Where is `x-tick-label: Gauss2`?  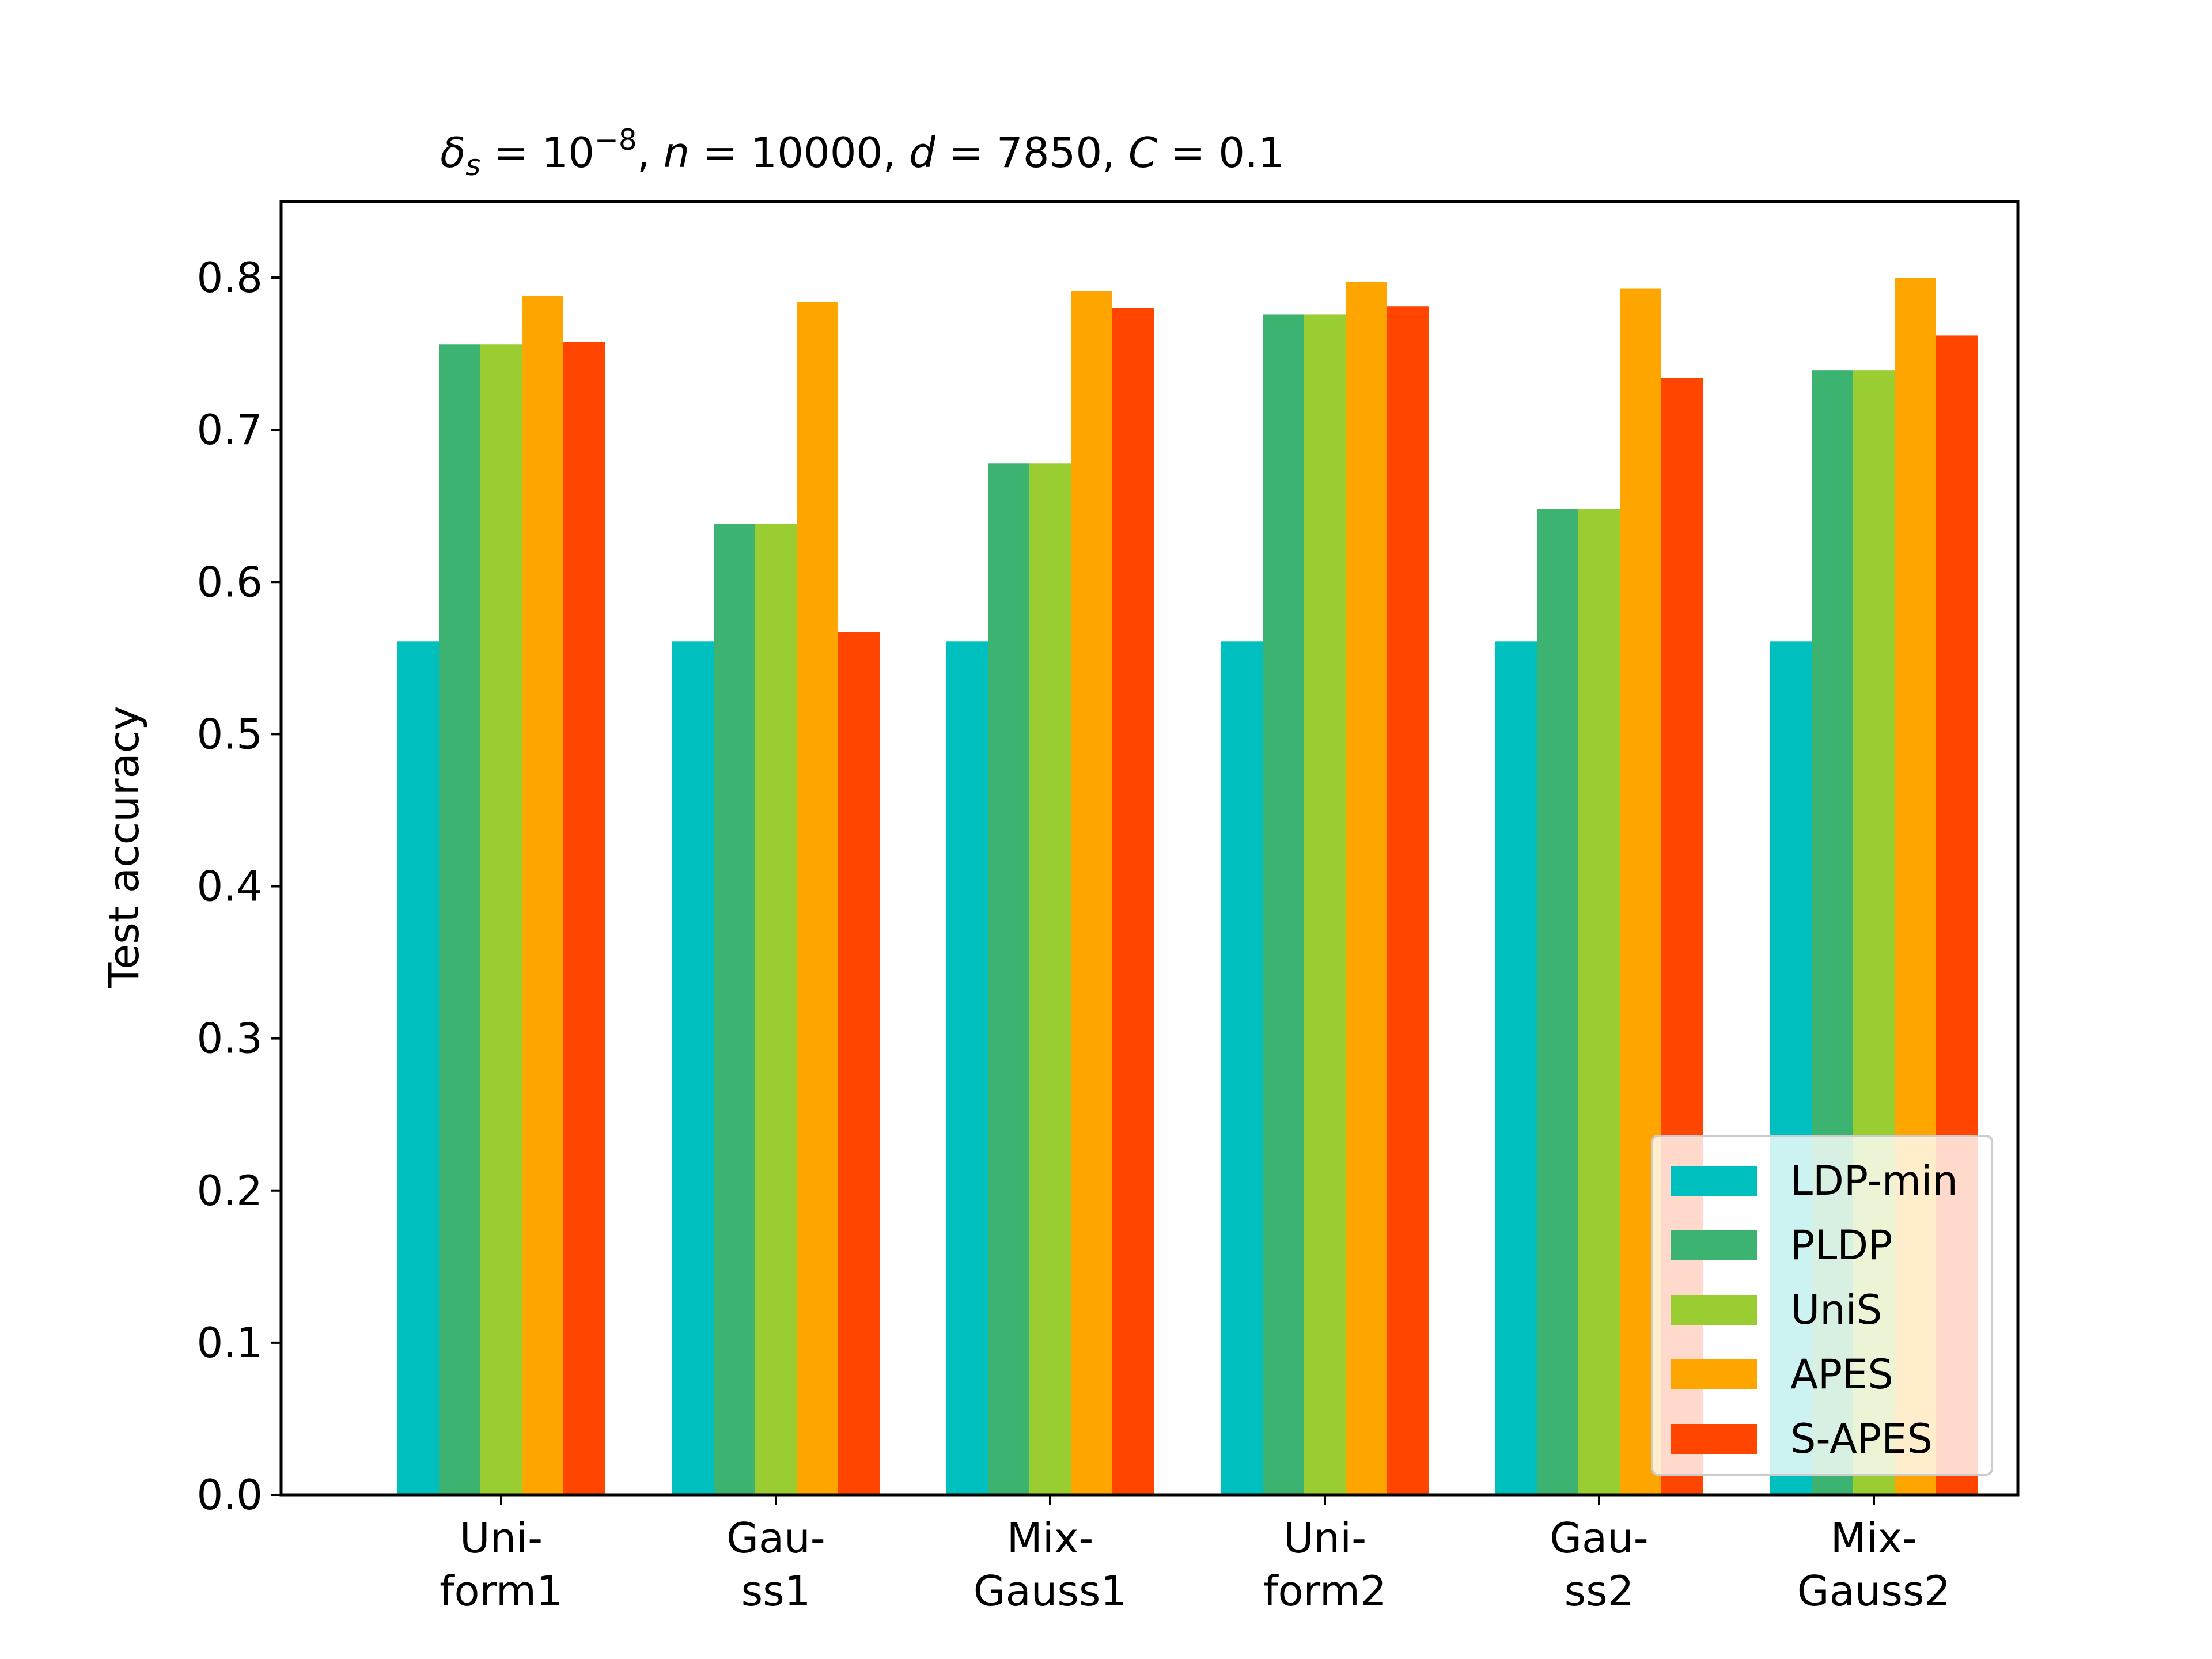
x-tick-label: Gauss2 is located at coordinates (1873, 1591).